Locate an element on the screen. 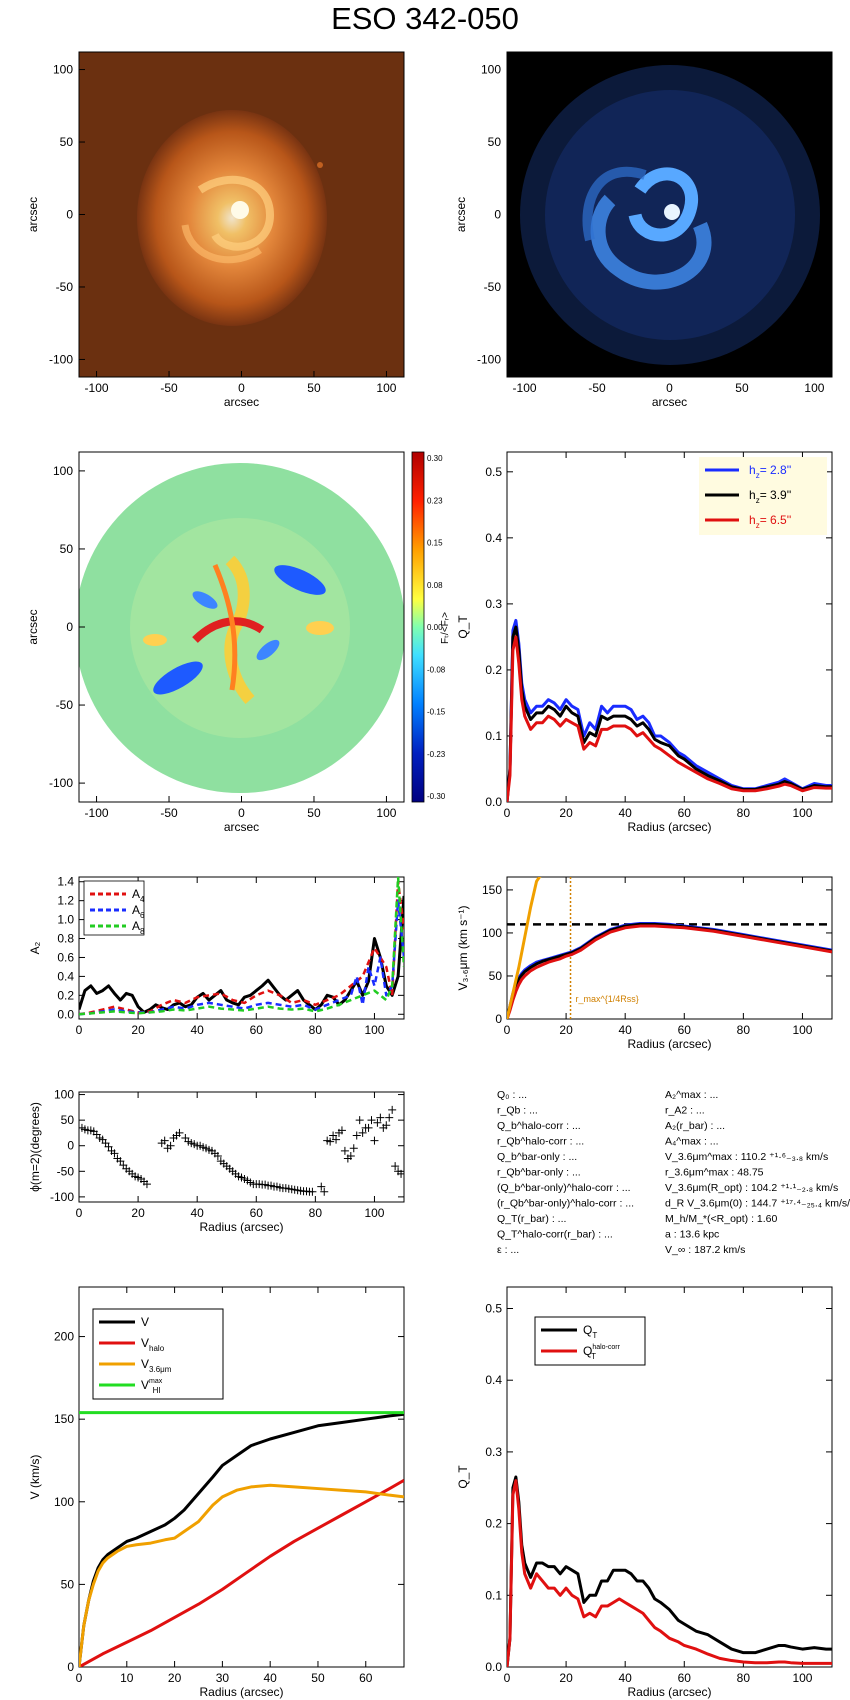 This screenshot has height=1700, width=850. colorbar-tick-label: -0.23 is located at coordinates (436, 754).